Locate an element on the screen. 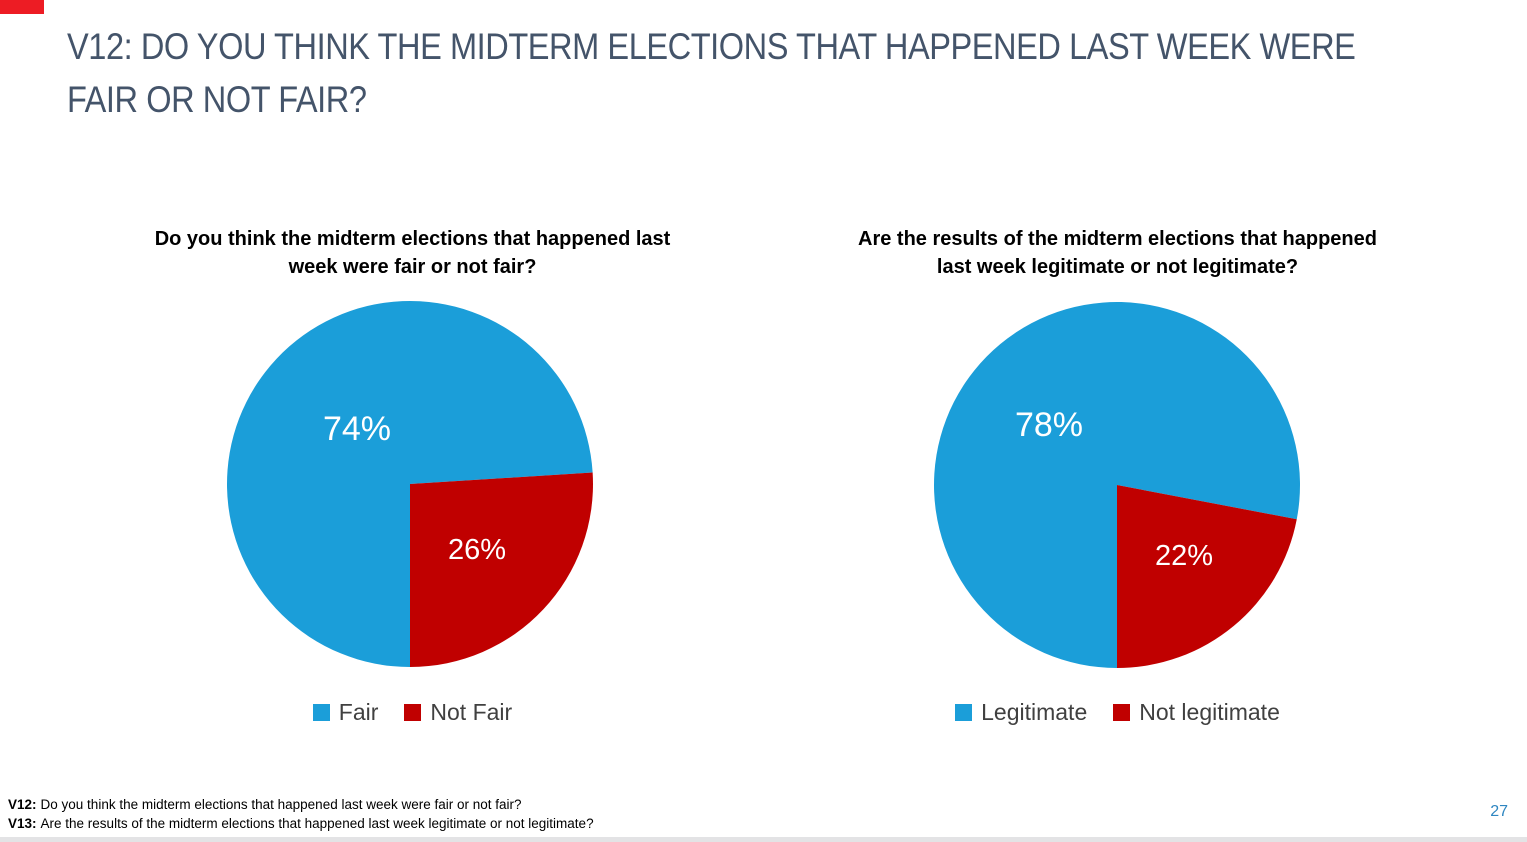 The height and width of the screenshot is (842, 1527). legend-swatch-not-legitimate is located at coordinates (1122, 712).